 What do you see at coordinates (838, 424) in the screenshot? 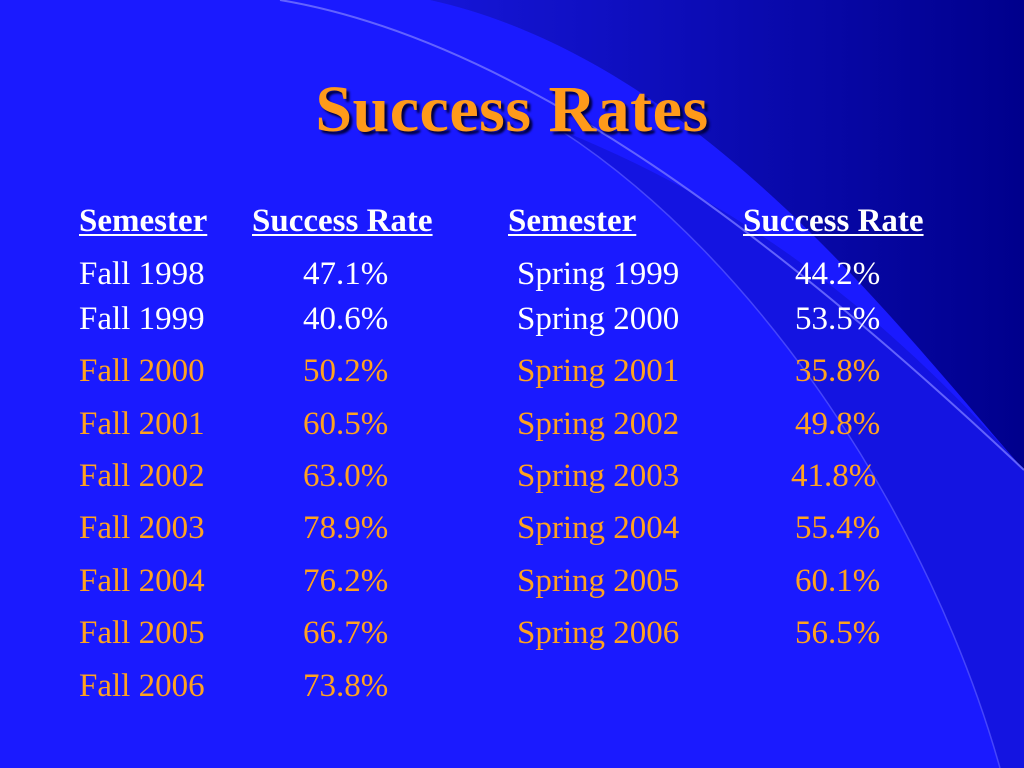
I see `spring-success-rate: 49.8%` at bounding box center [838, 424].